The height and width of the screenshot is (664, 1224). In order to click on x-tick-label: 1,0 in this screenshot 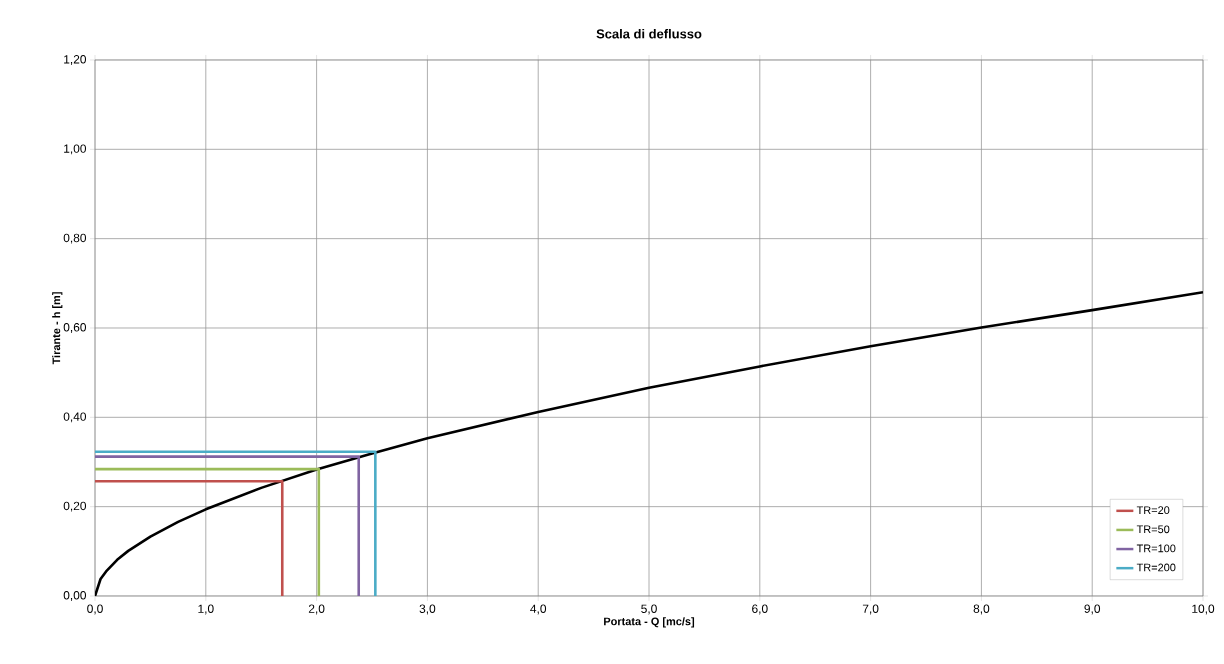, I will do `click(206, 609)`.